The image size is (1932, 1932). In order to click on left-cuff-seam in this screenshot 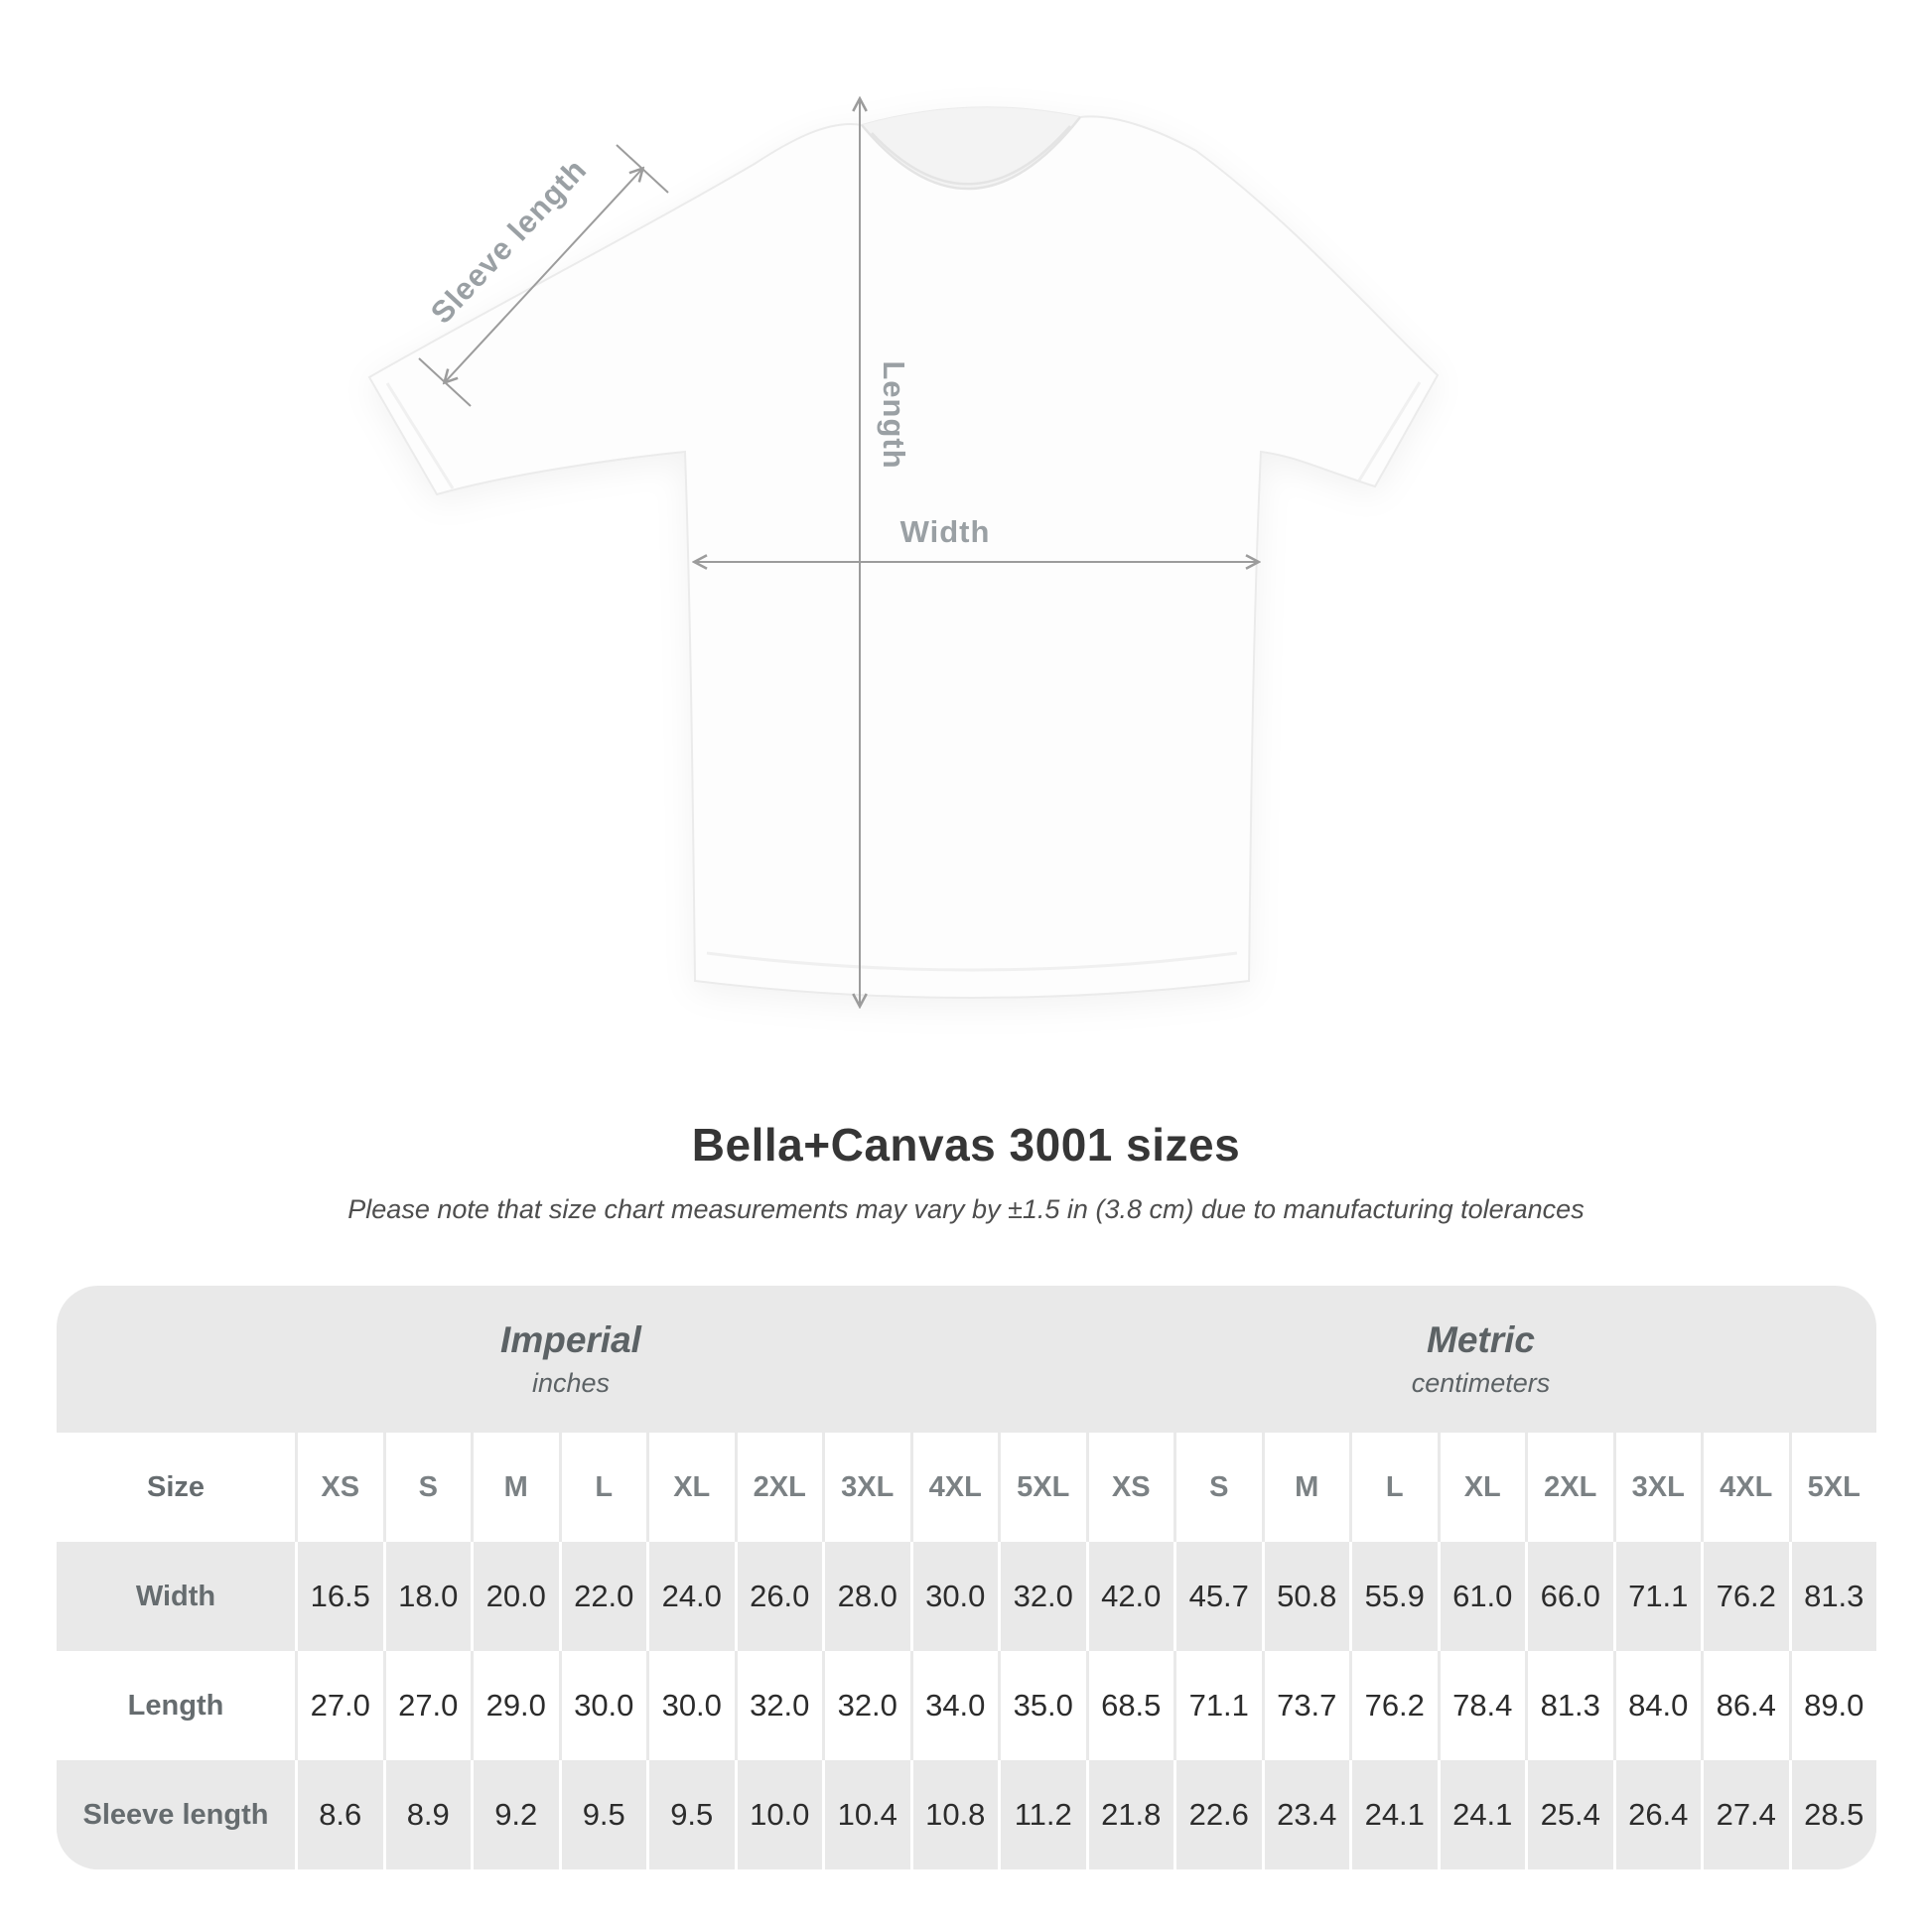, I will do `click(420, 436)`.